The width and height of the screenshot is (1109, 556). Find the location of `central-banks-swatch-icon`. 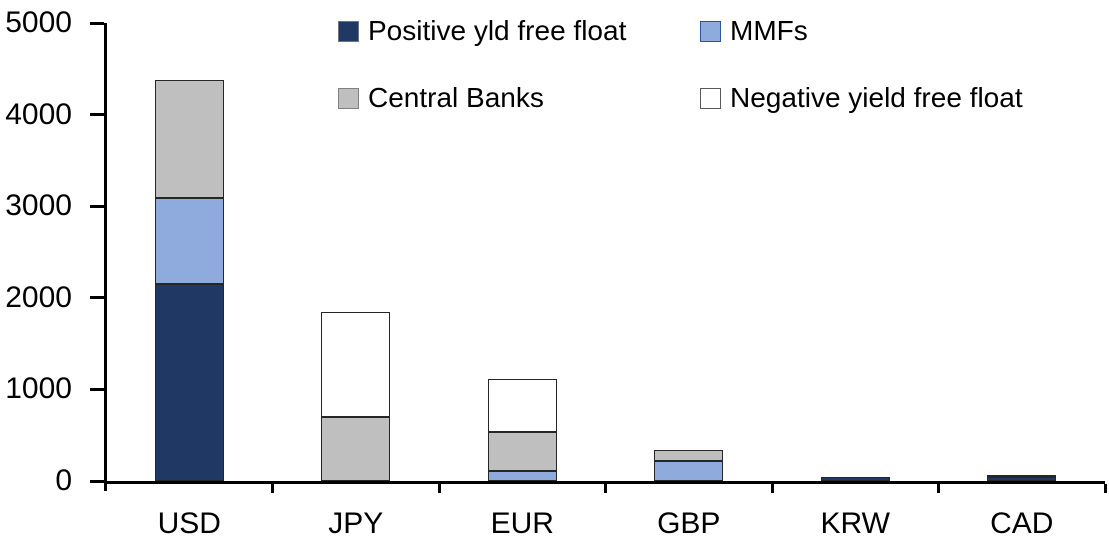

central-banks-swatch-icon is located at coordinates (348, 98).